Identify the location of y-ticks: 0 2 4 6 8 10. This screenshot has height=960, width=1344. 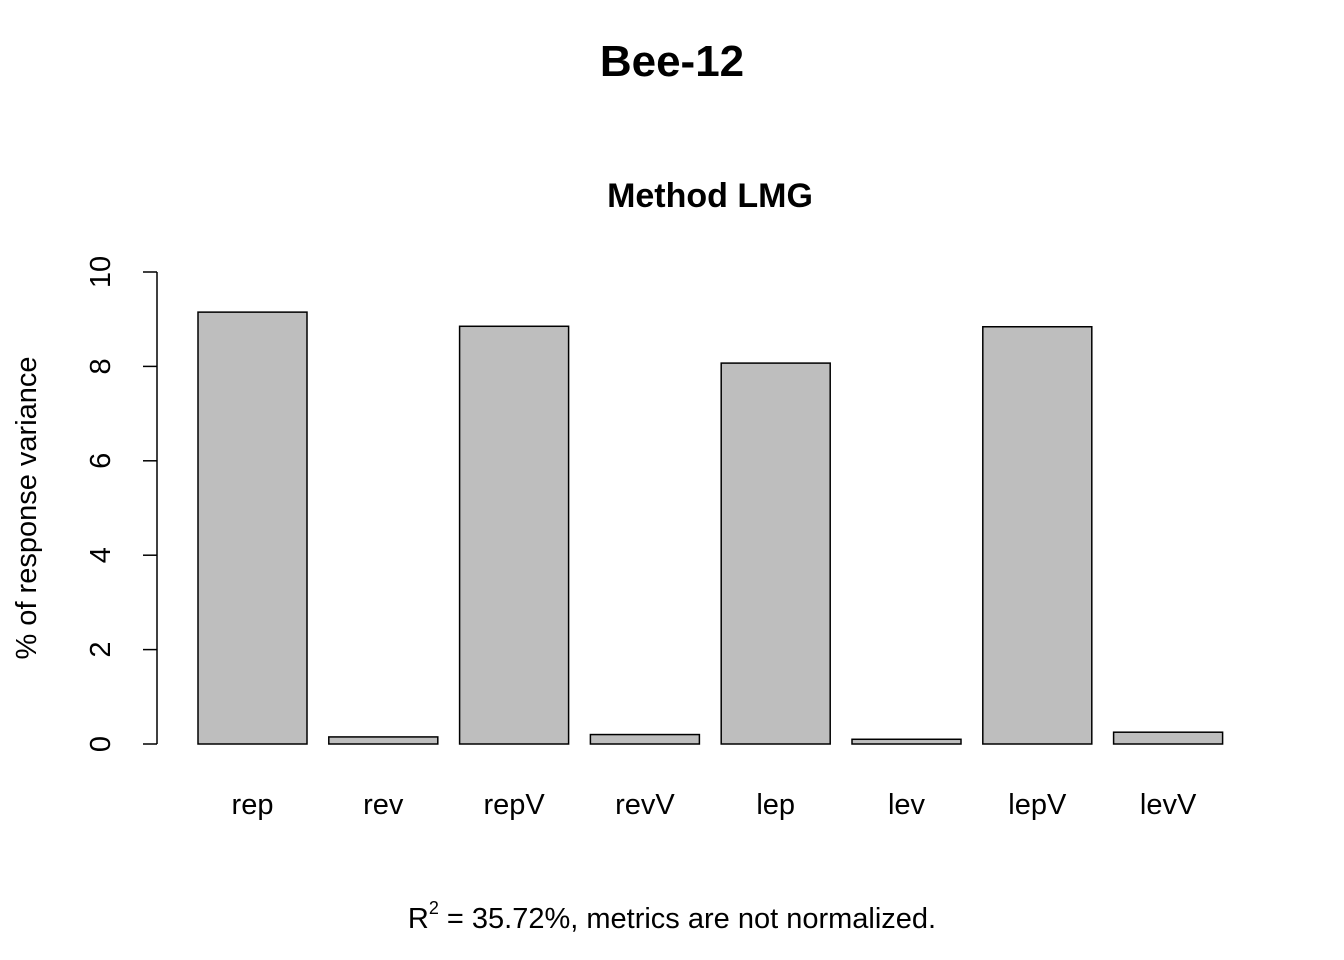
(121, 504).